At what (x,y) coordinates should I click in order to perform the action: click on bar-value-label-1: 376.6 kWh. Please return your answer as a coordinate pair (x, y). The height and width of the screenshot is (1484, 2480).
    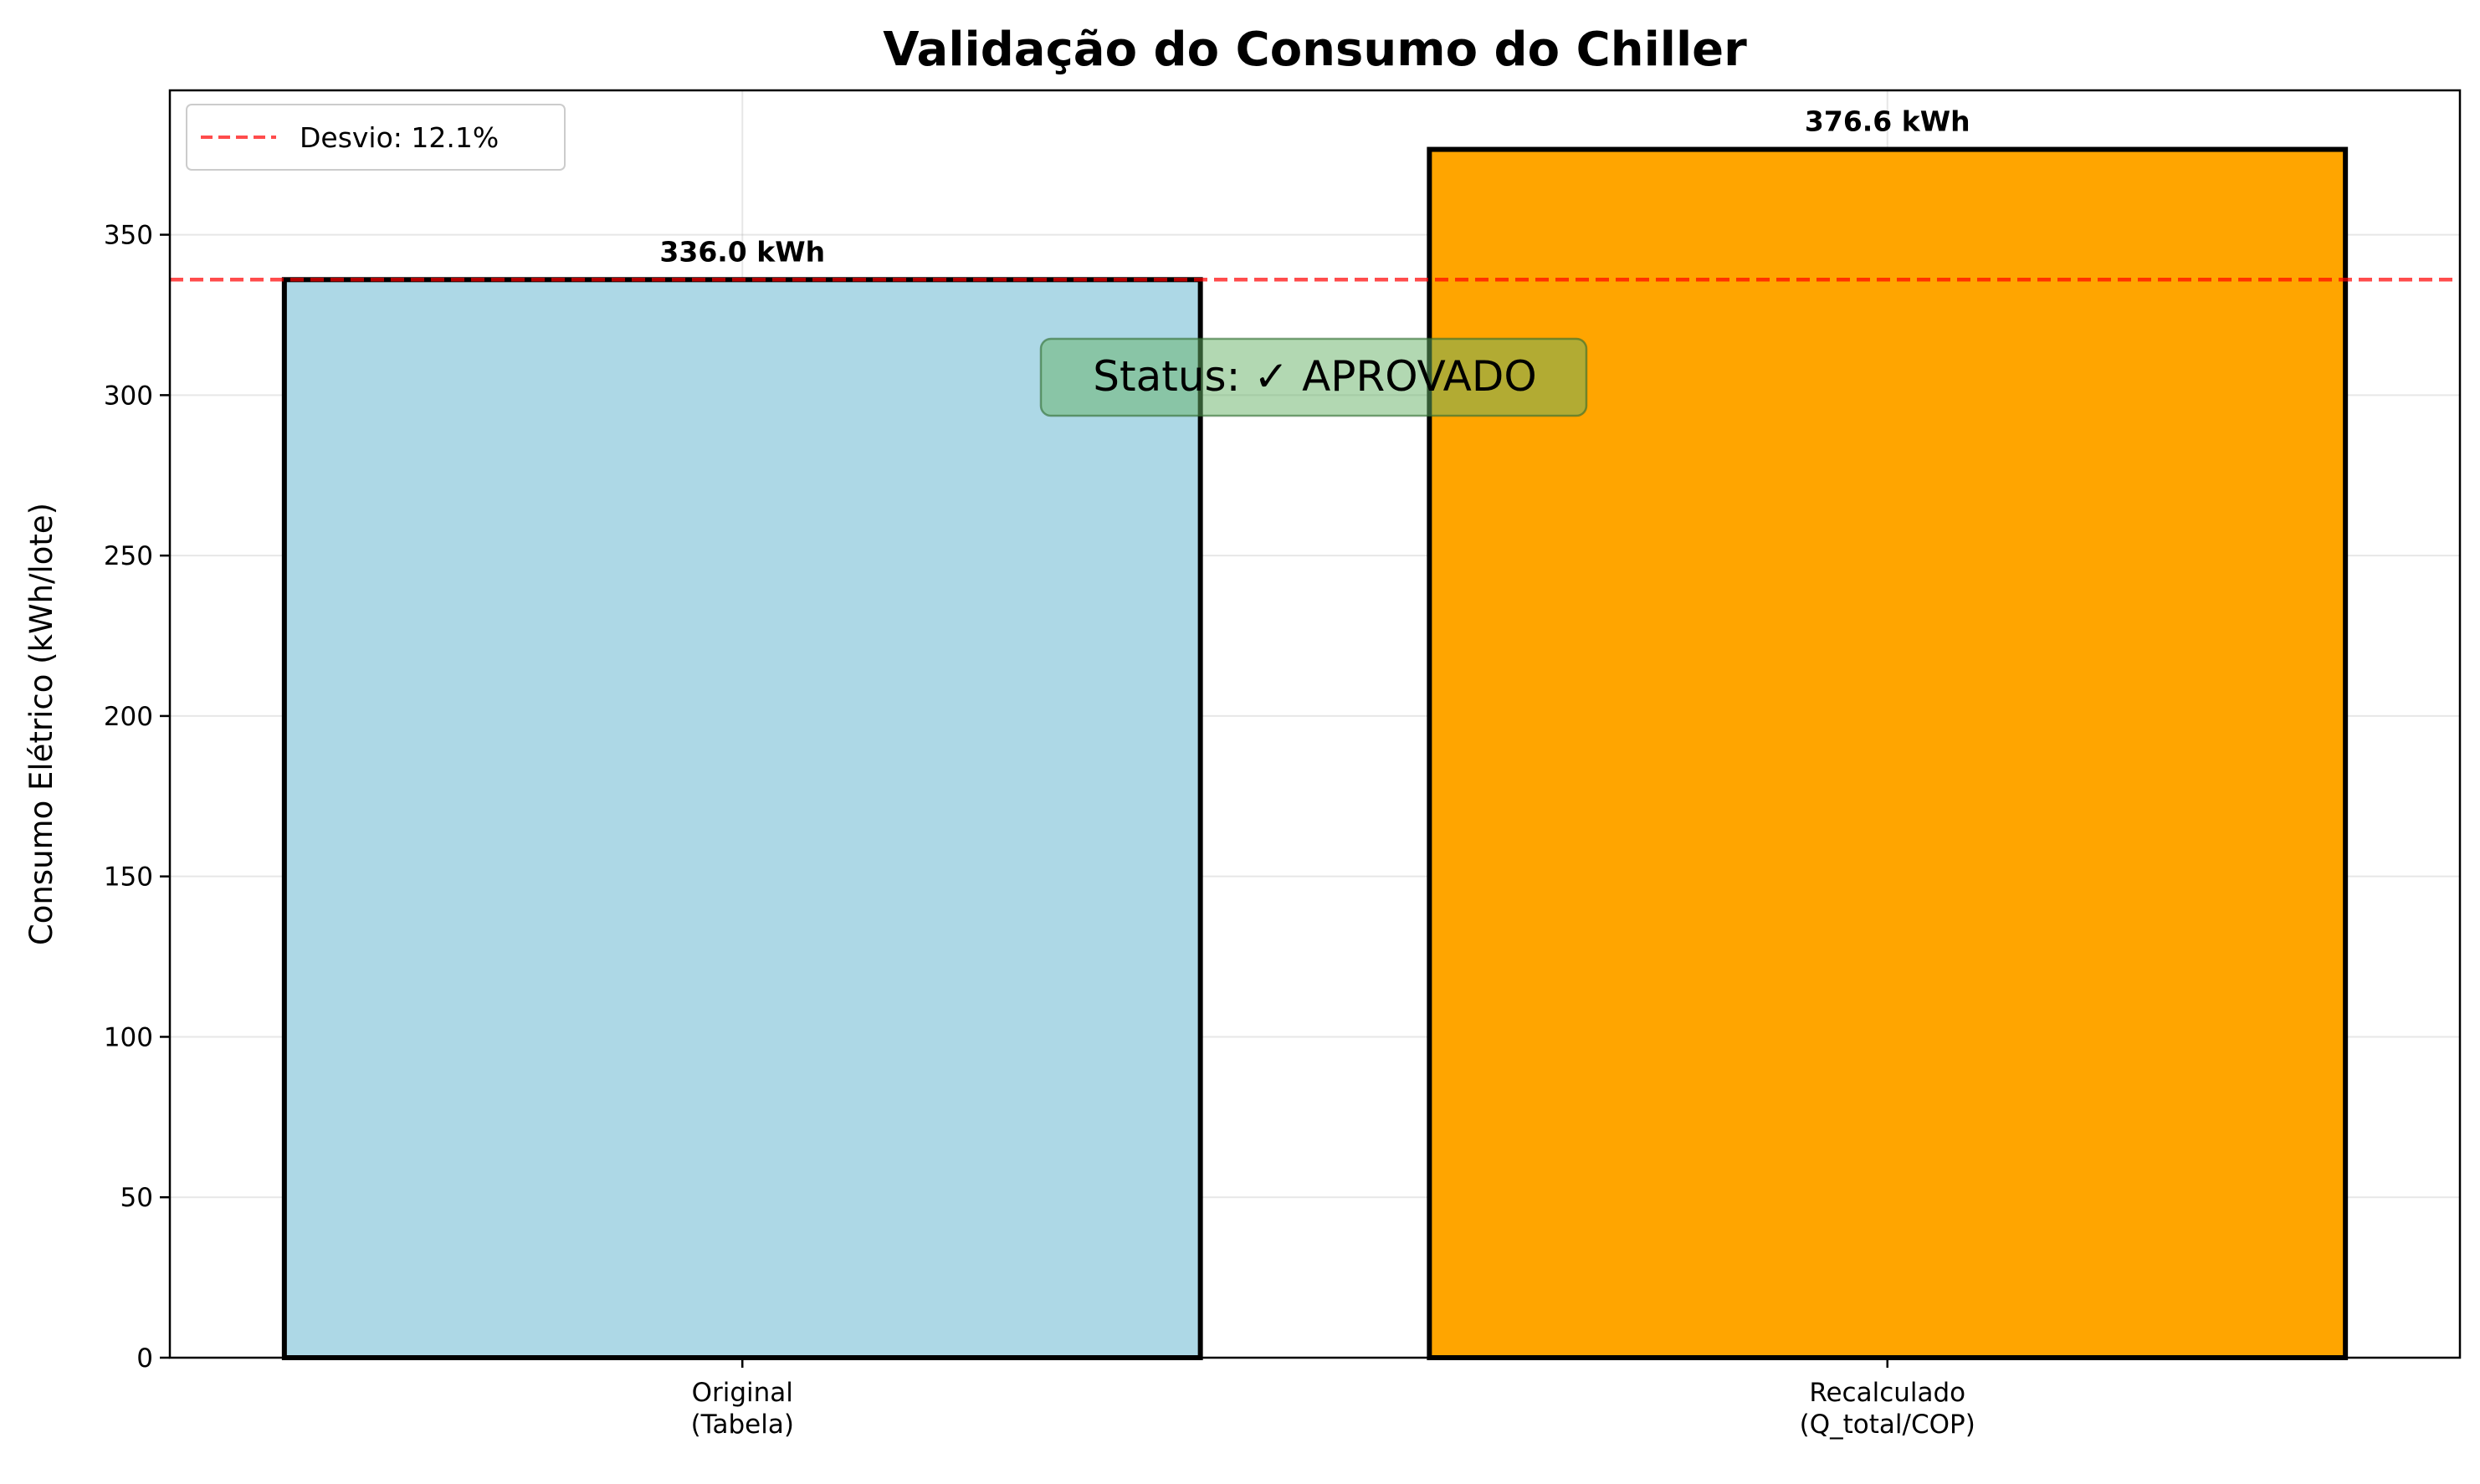
    Looking at the image, I should click on (1887, 121).